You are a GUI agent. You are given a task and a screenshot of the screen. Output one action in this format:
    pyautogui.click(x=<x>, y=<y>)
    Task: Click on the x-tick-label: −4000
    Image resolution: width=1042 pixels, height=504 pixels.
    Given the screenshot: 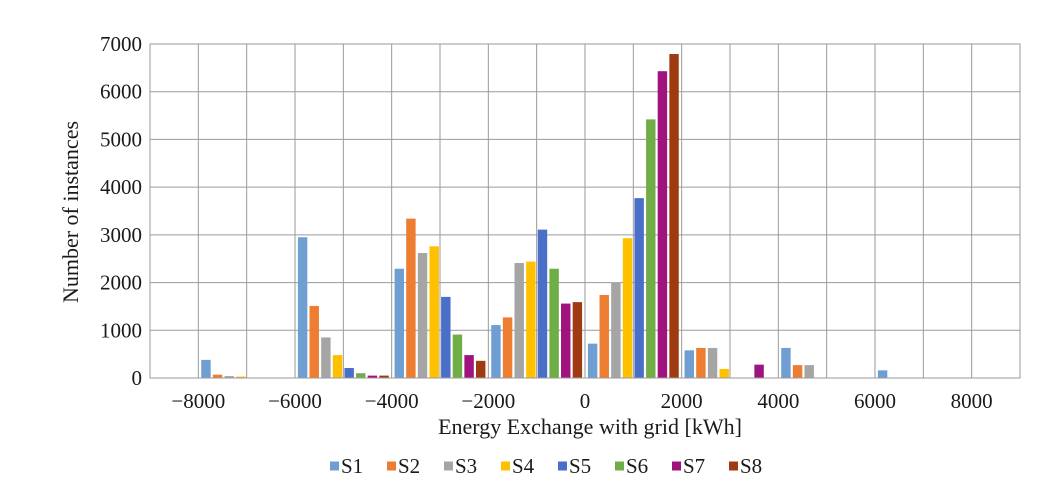 What is the action you would take?
    pyautogui.click(x=392, y=401)
    